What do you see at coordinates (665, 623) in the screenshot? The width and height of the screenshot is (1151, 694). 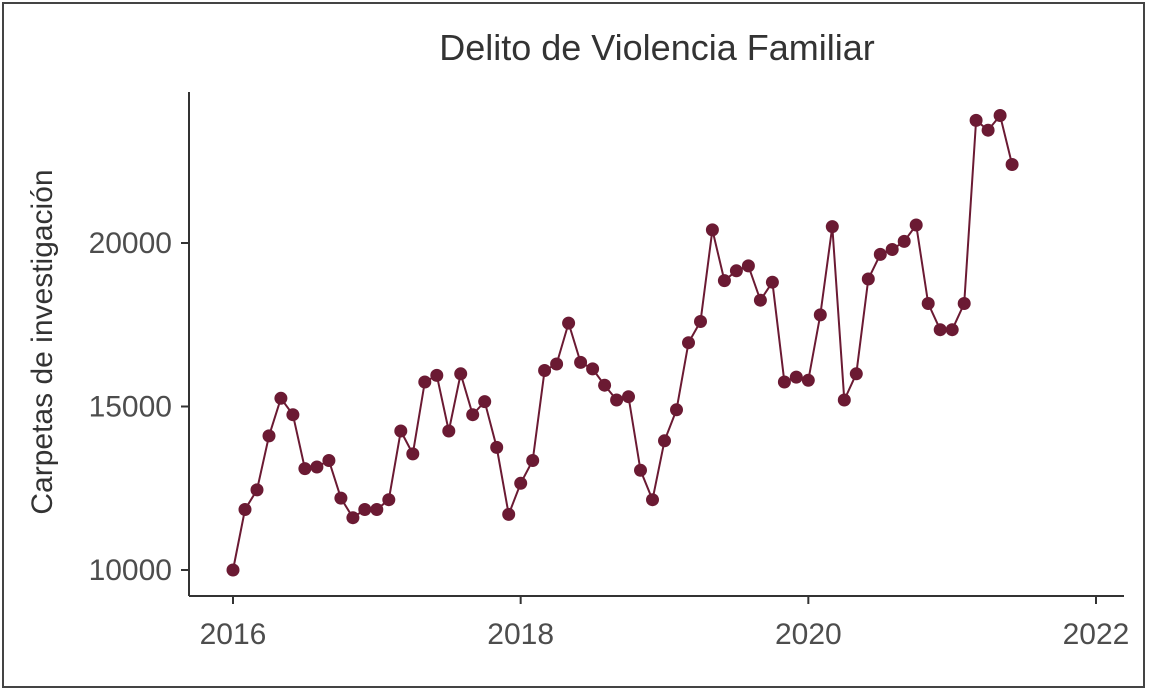 I see `x-ticks: 2016 2018 2020 2022` at bounding box center [665, 623].